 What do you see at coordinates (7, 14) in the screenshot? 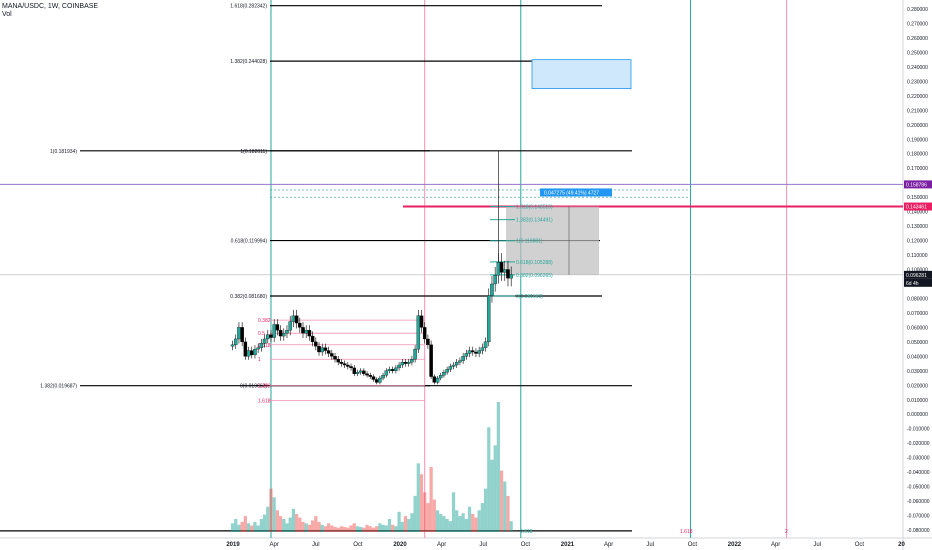
I see `volume-legend: Vol` at bounding box center [7, 14].